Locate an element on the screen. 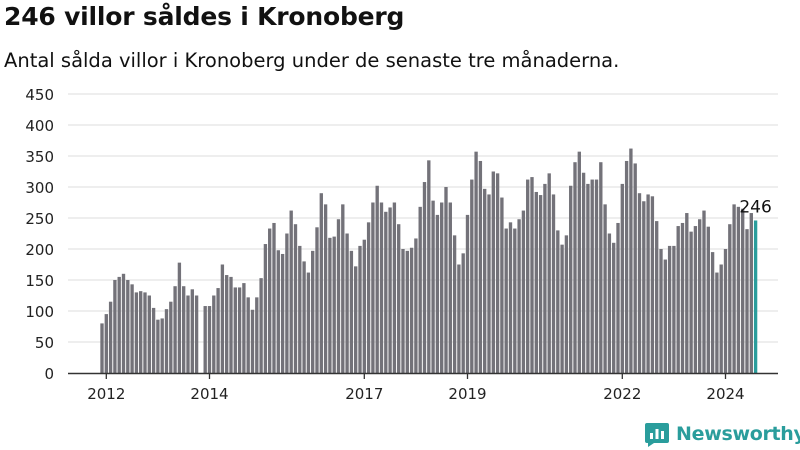 The width and height of the screenshot is (800, 450). brand-logo: Newsworthy is located at coordinates (722, 434).